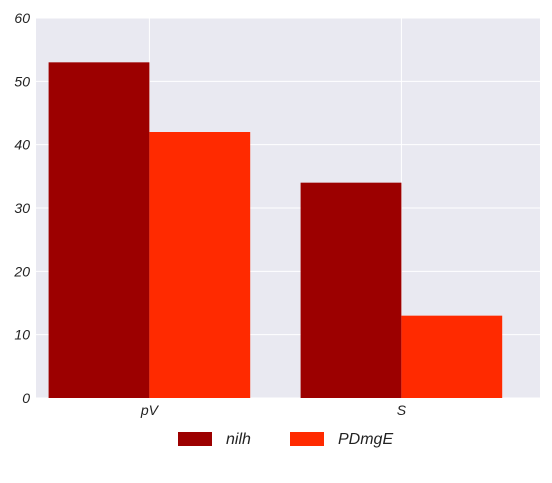  What do you see at coordinates (452, 356) in the screenshot?
I see `bar-PDmgE-S` at bounding box center [452, 356].